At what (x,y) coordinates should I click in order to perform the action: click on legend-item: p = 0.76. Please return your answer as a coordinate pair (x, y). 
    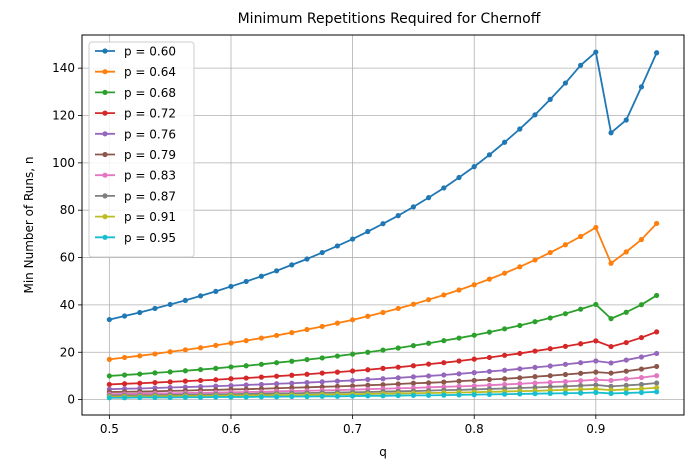
    Looking at the image, I should click on (135, 134).